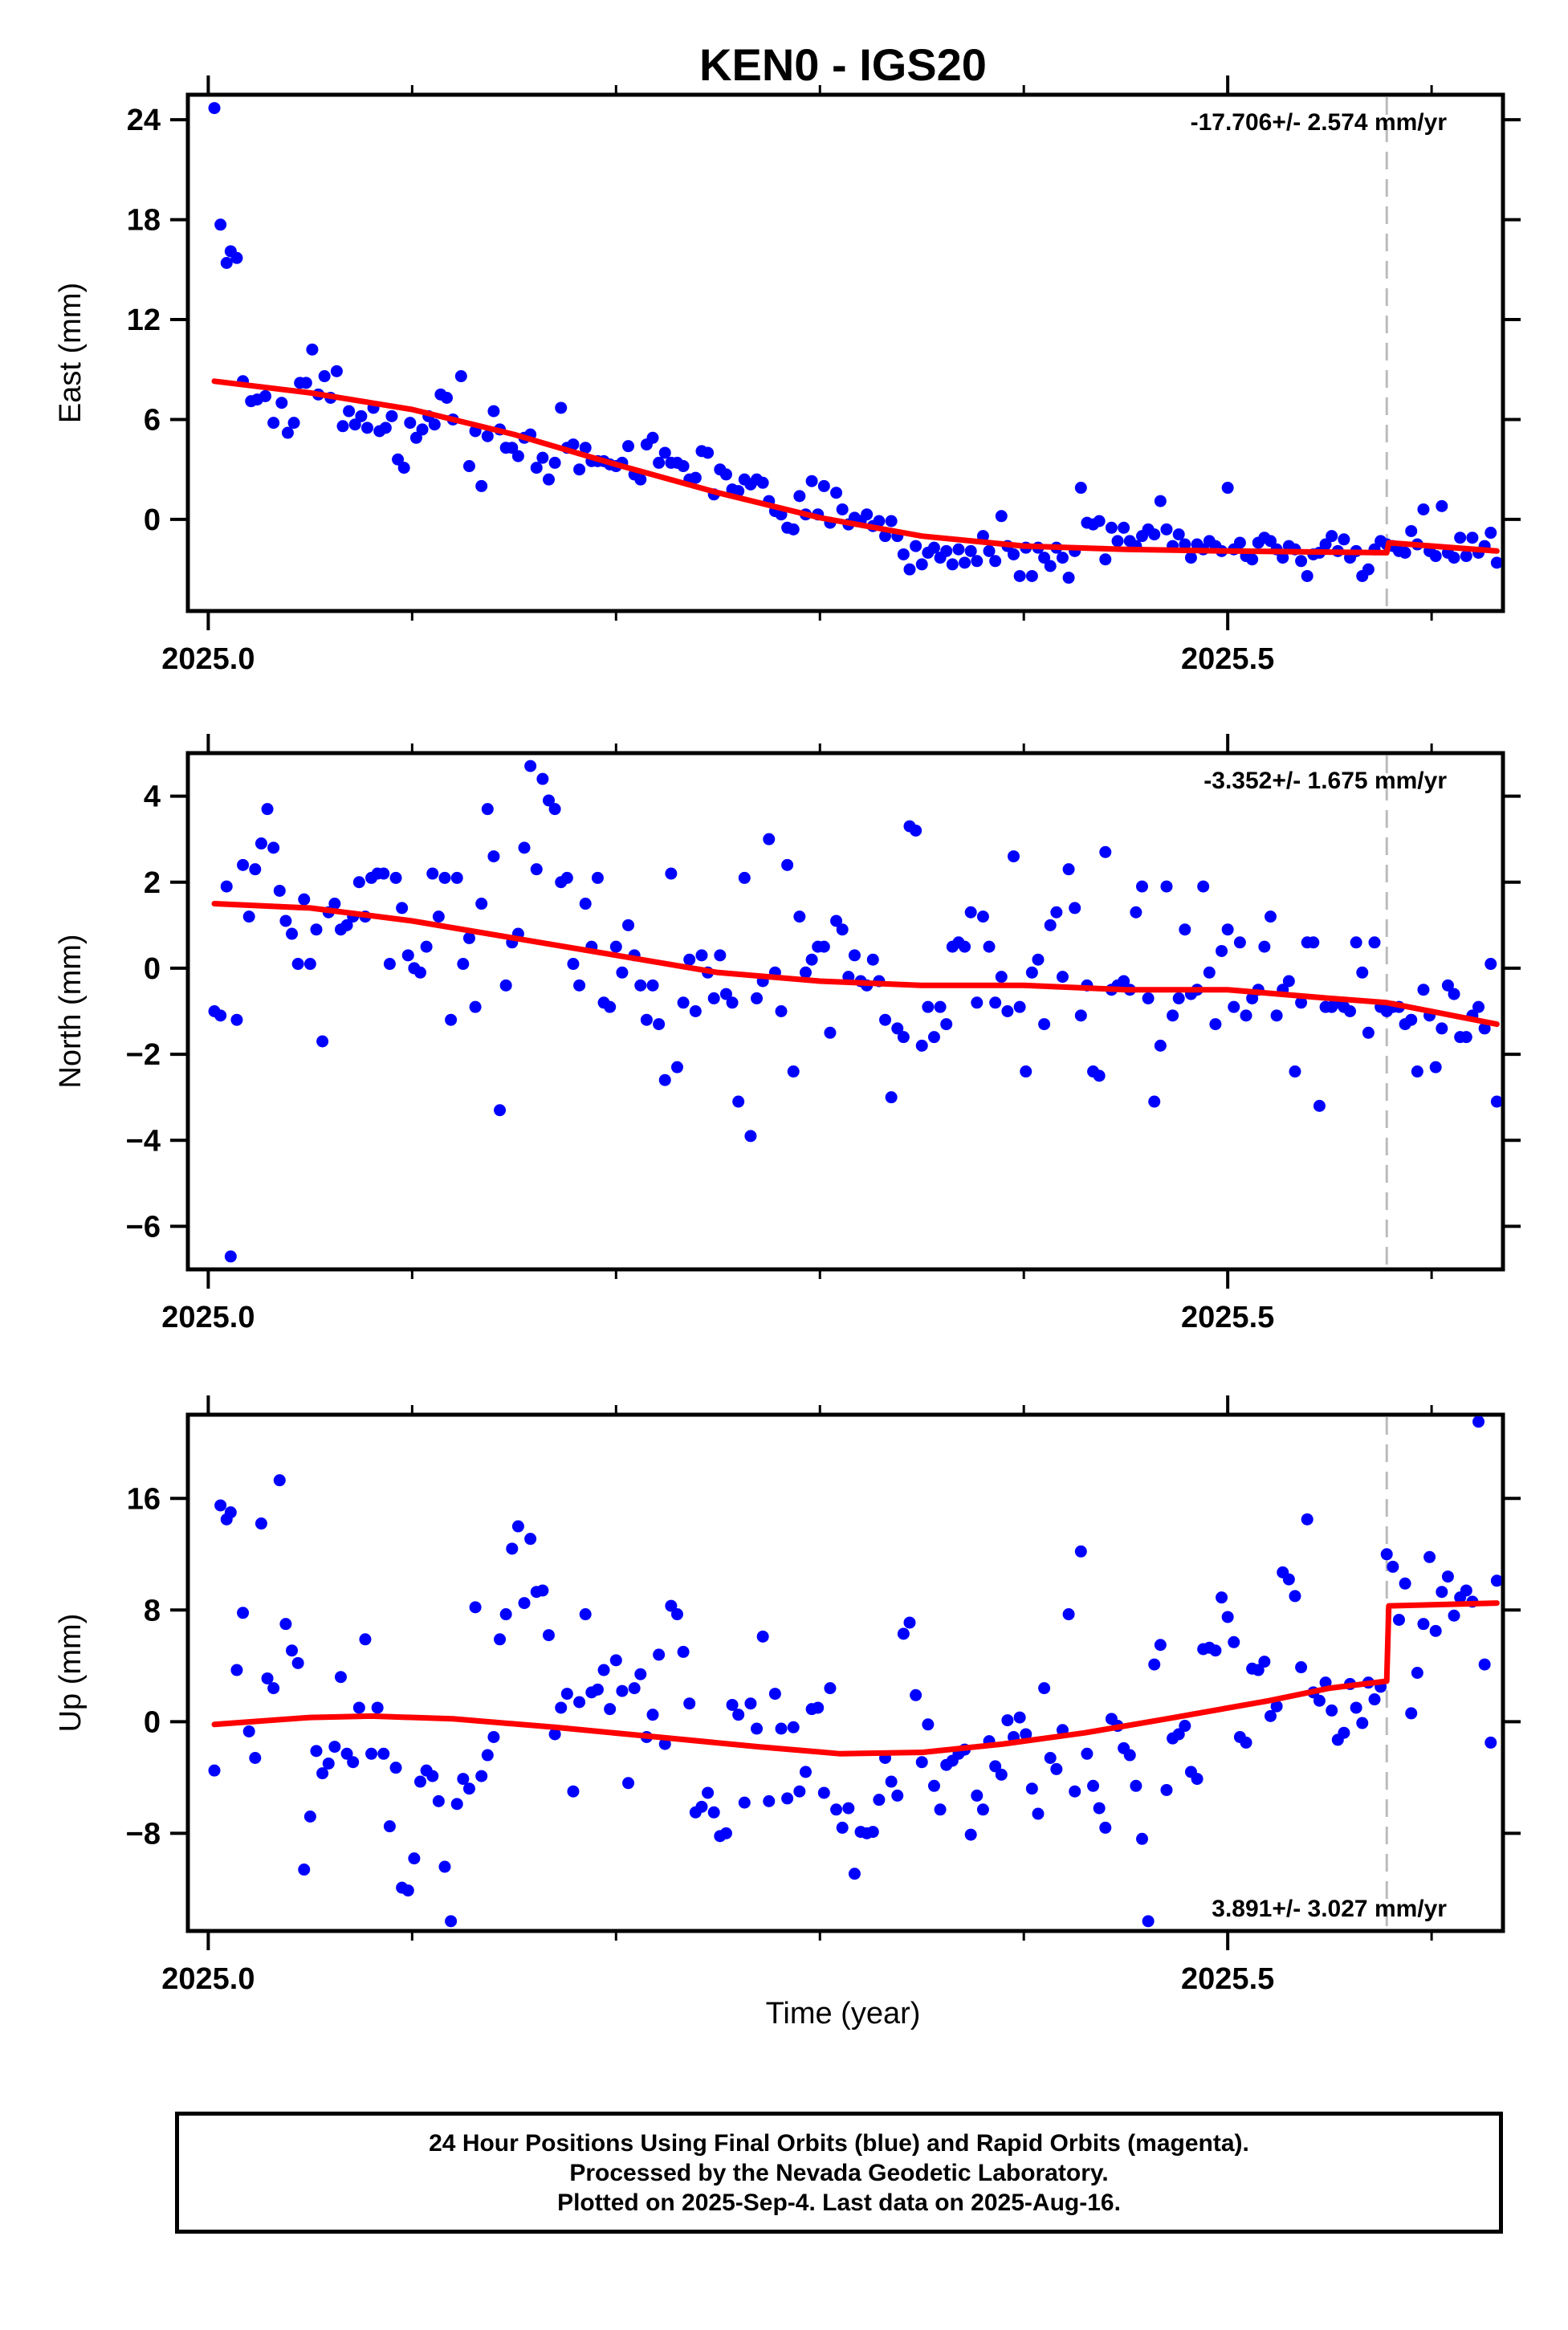 The width and height of the screenshot is (1568, 2330). I want to click on north-x-tick-label: 2025.0, so click(208, 1317).